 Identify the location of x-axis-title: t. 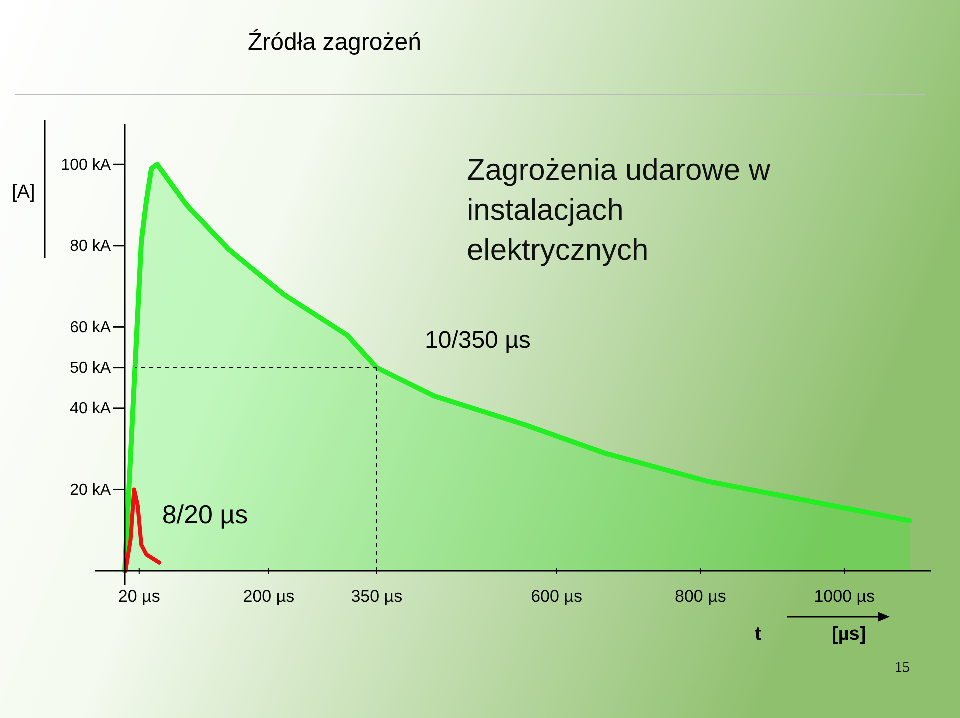
(758, 634).